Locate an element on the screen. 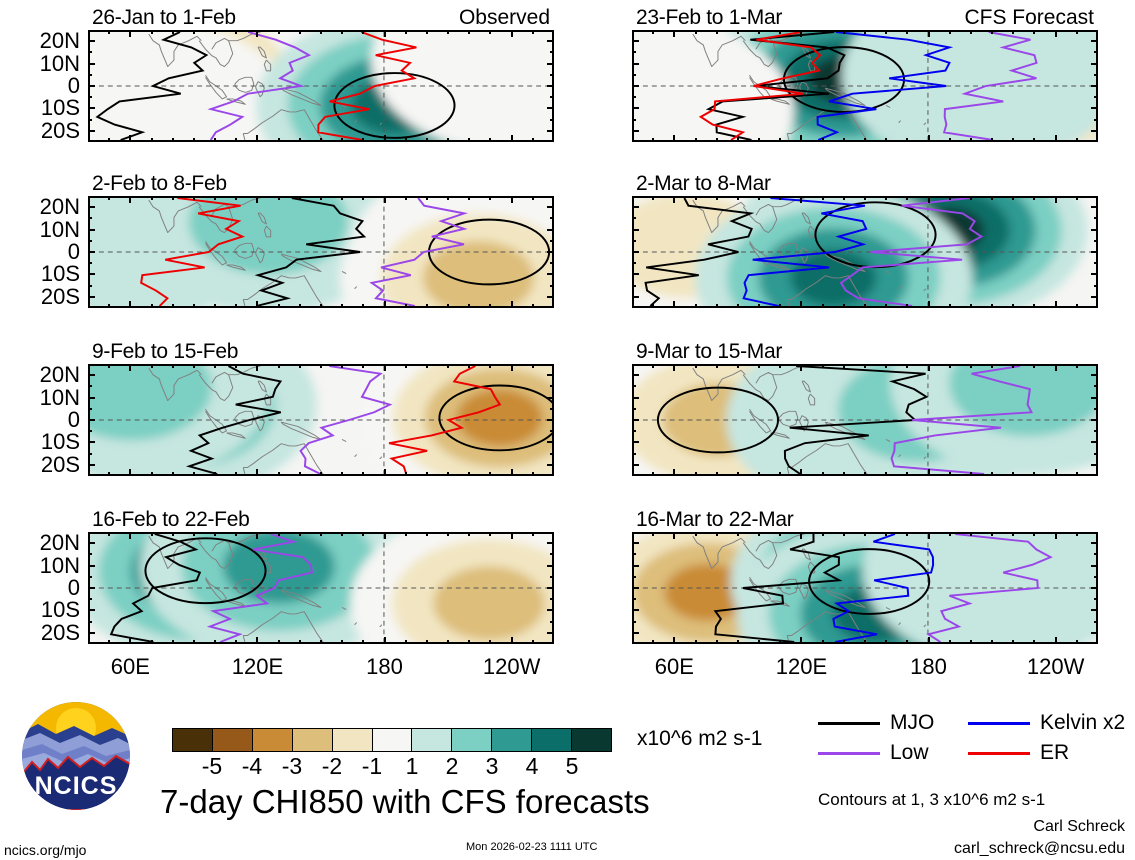  column-tag: CFS Forecast is located at coordinates (1029, 17).